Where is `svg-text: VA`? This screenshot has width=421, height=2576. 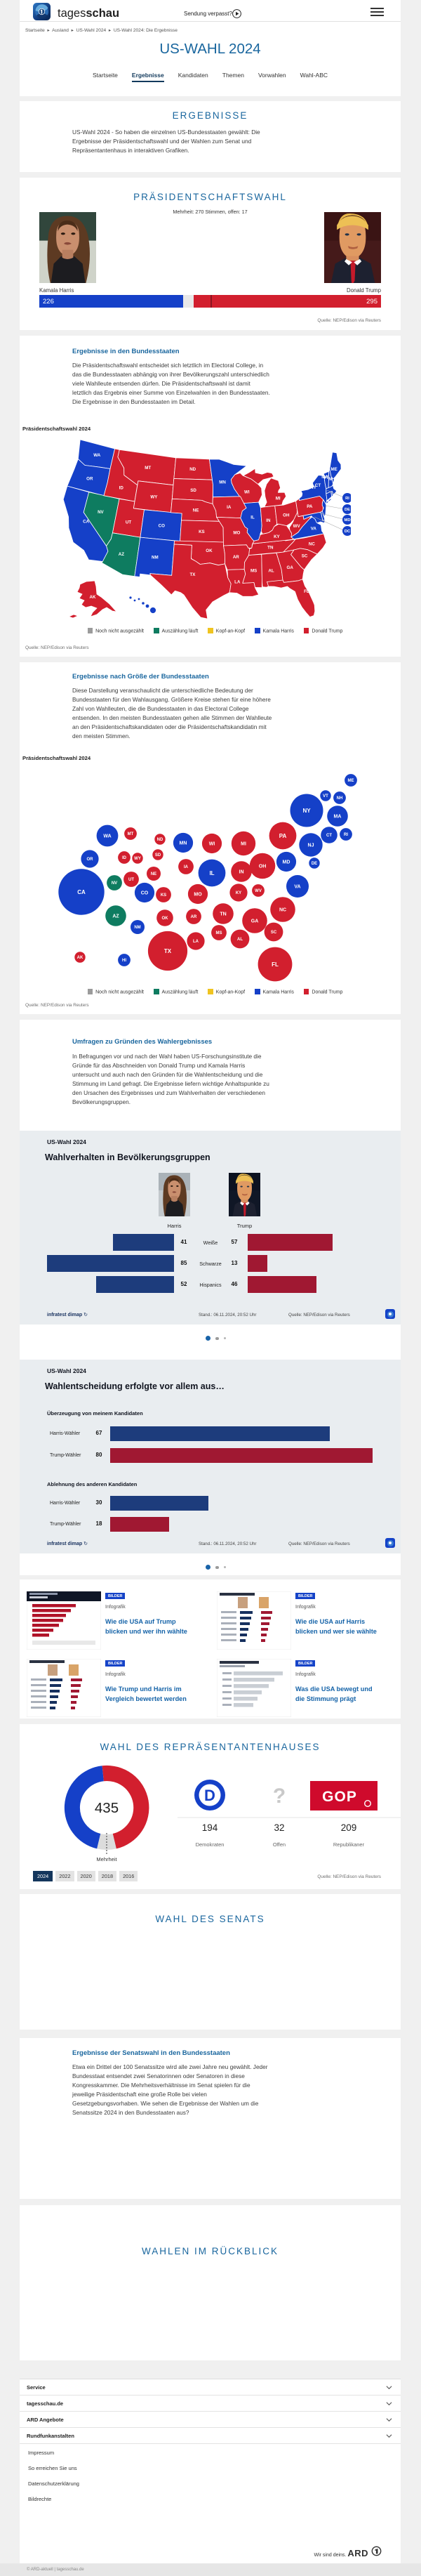 svg-text: VA is located at coordinates (297, 888).